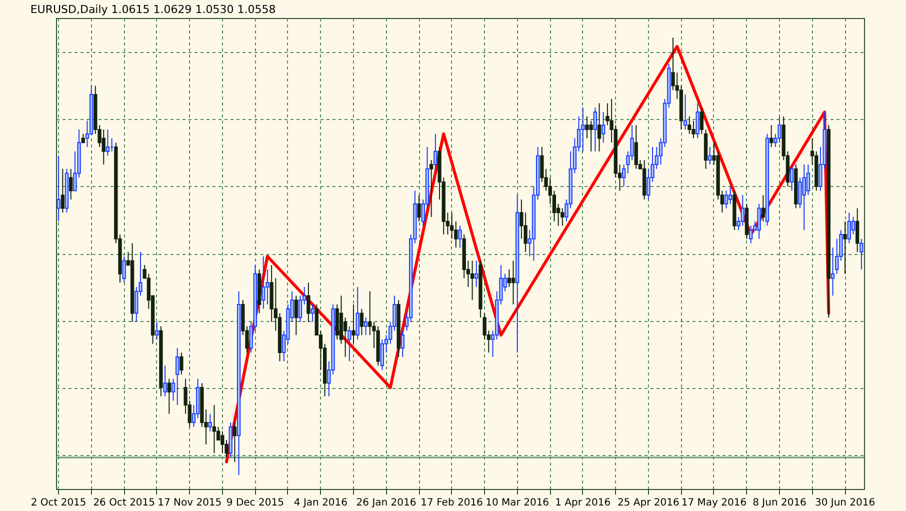 This screenshot has width=906, height=511. What do you see at coordinates (255, 503) in the screenshot?
I see `x-tick-label: 9 Dec 2015` at bounding box center [255, 503].